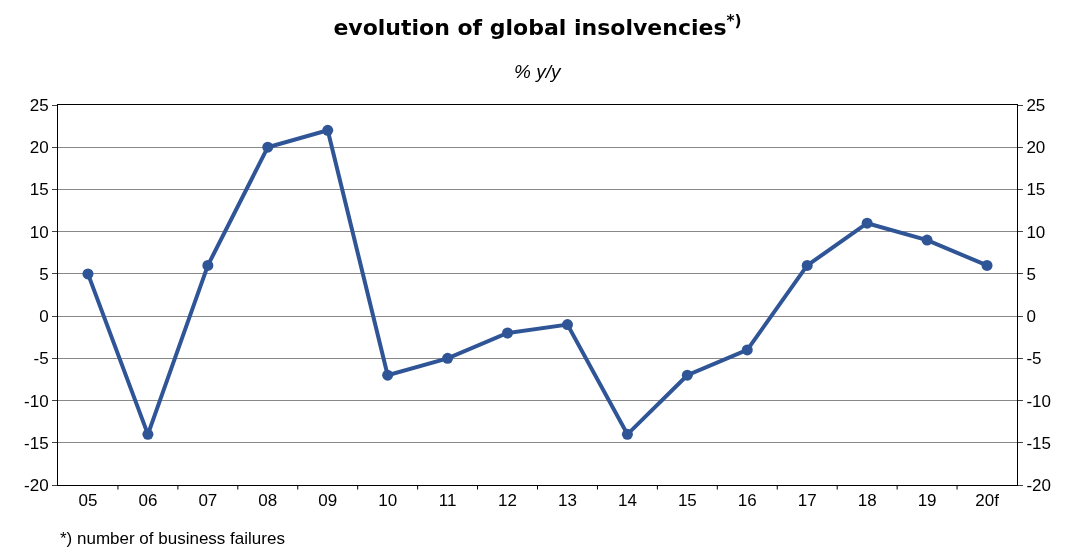 This screenshot has height=560, width=1075. What do you see at coordinates (1034, 359) in the screenshot?
I see `y2-tick-label: -5` at bounding box center [1034, 359].